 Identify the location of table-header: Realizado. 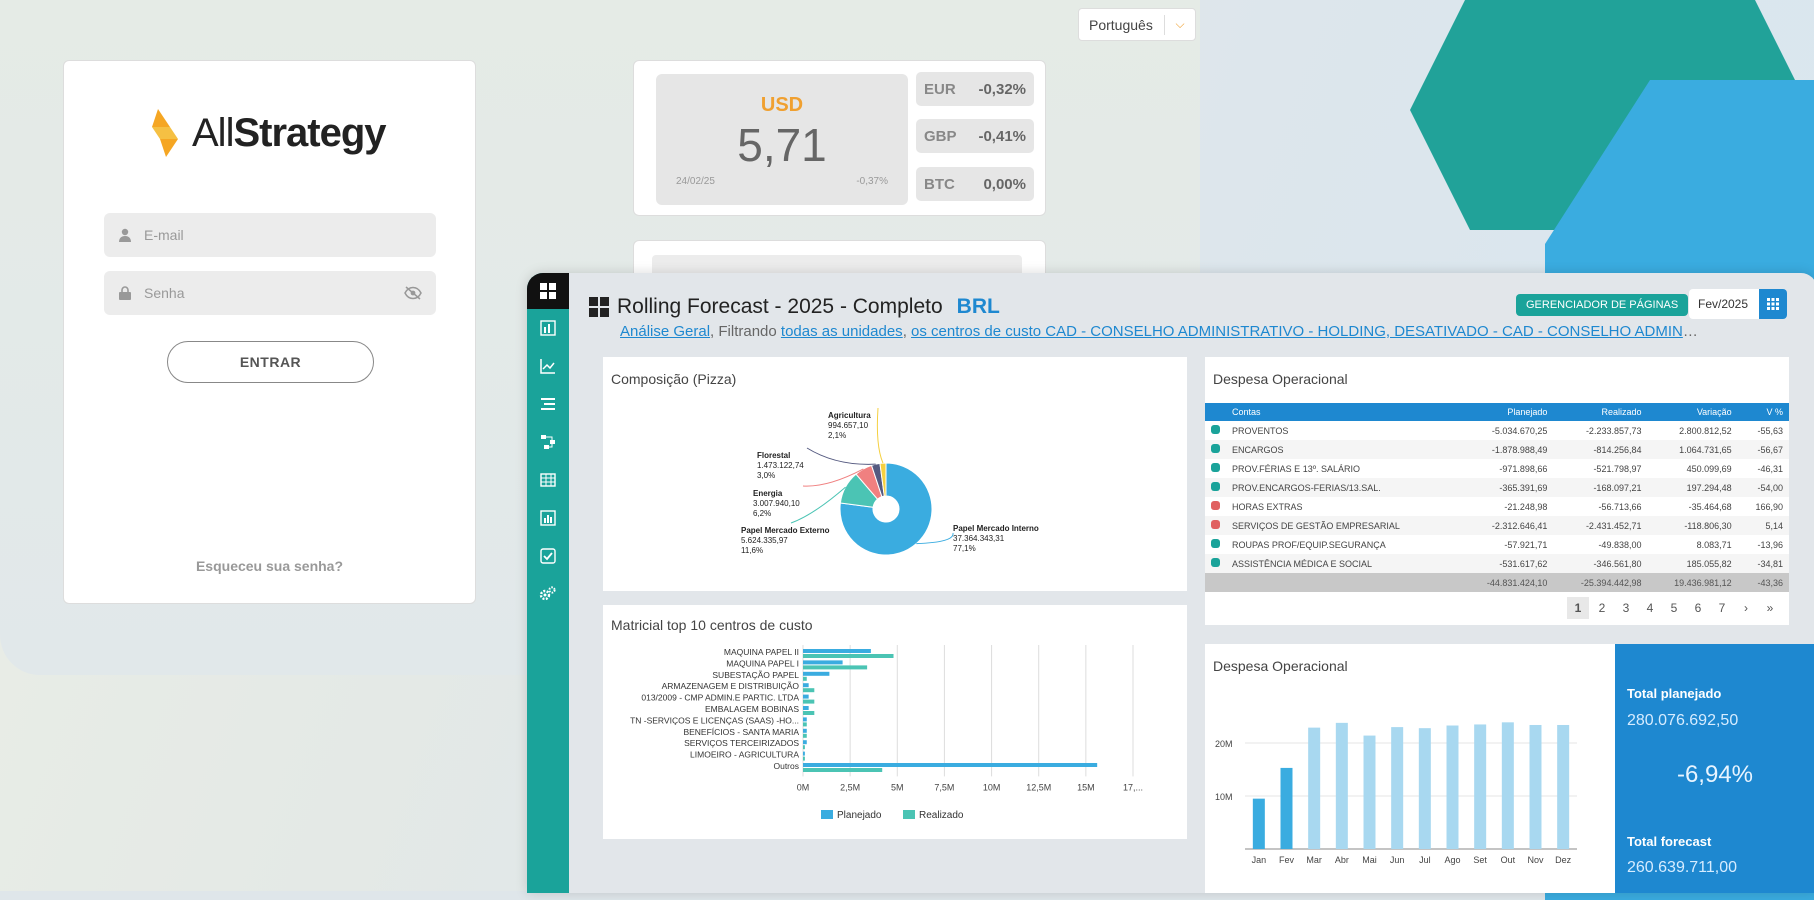
(1600, 412).